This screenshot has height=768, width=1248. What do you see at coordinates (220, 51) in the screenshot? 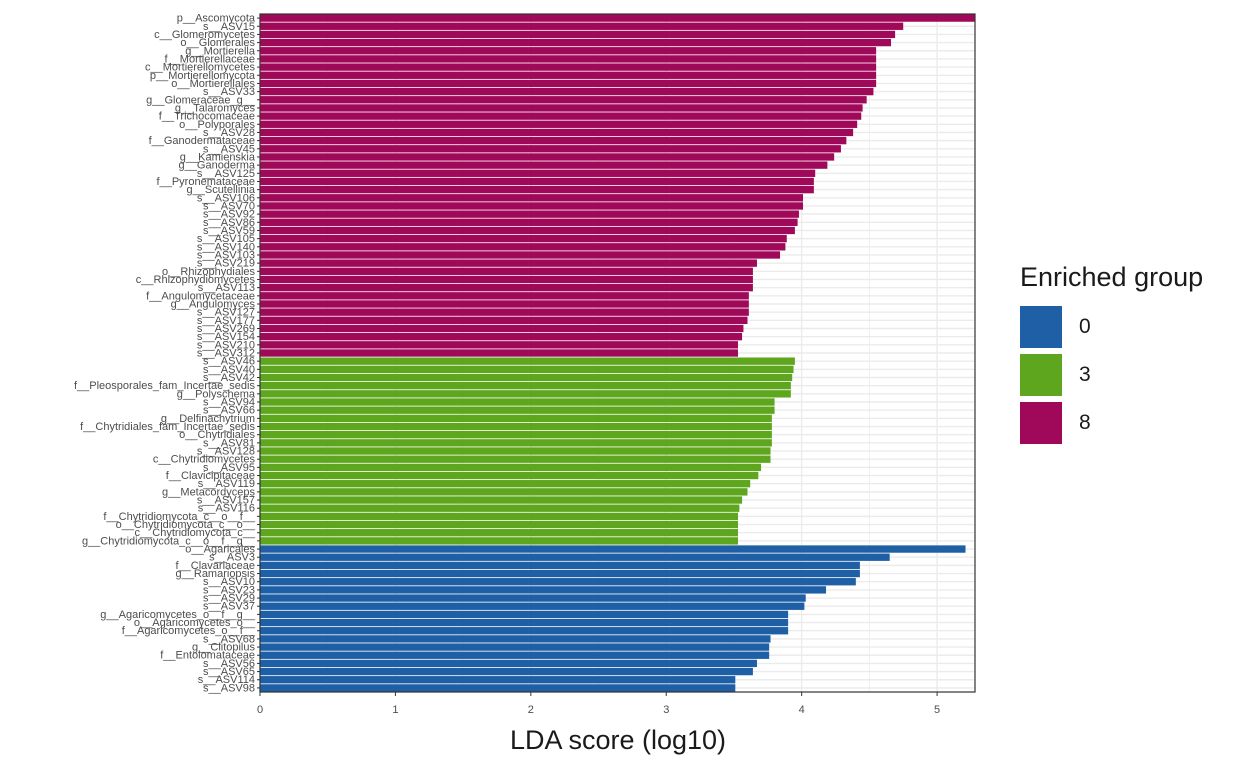
I see `y-tick-label: g__Mortierella` at bounding box center [220, 51].